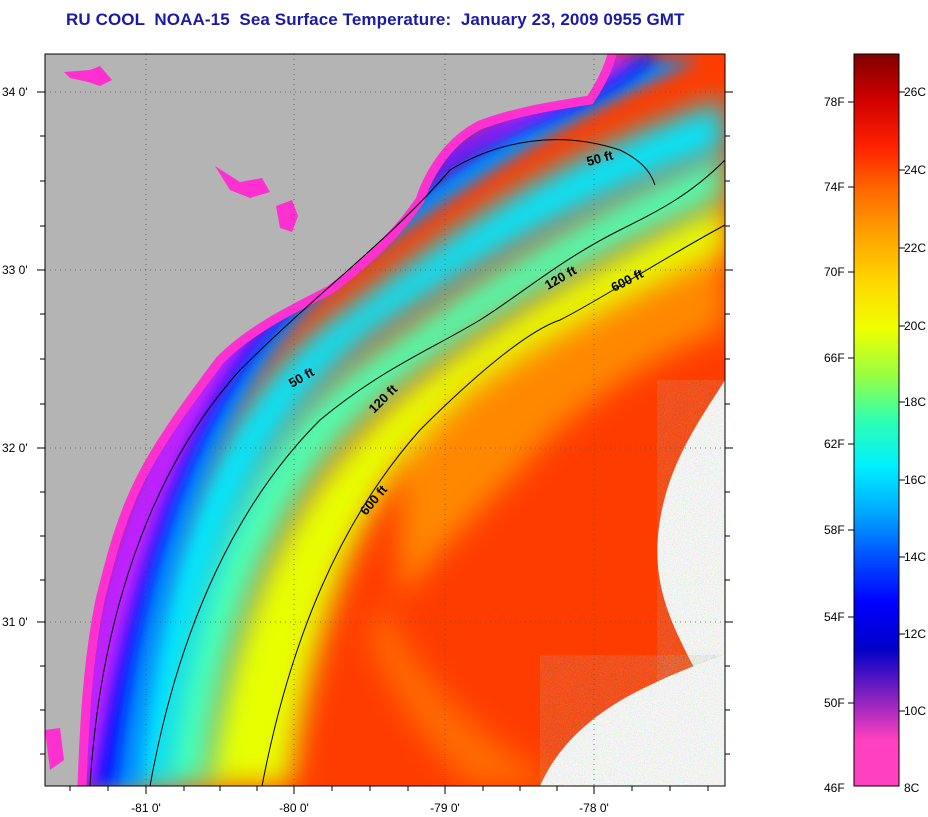 Image resolution: width=928 pixels, height=817 pixels. What do you see at coordinates (15, 622) in the screenshot?
I see `lat-tick-label: 31 0'` at bounding box center [15, 622].